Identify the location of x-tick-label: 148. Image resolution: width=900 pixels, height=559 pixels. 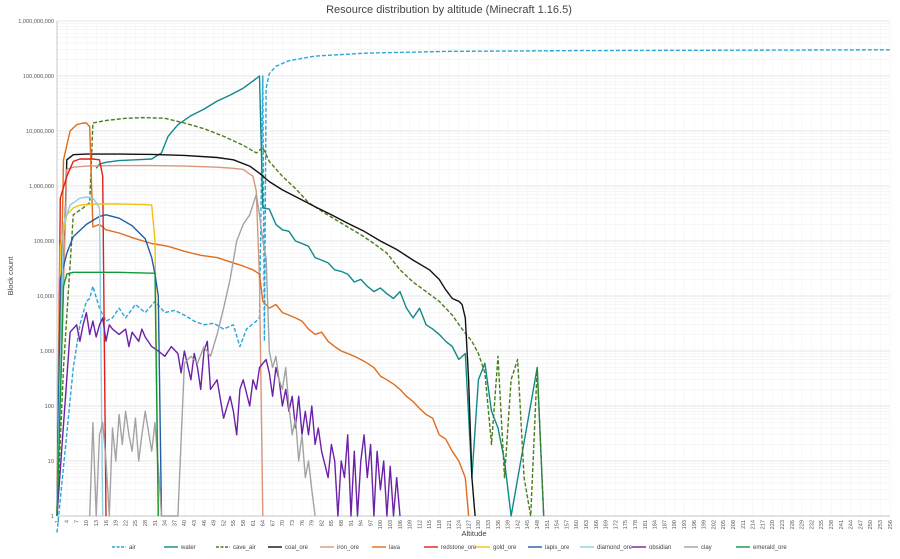
(538, 524).